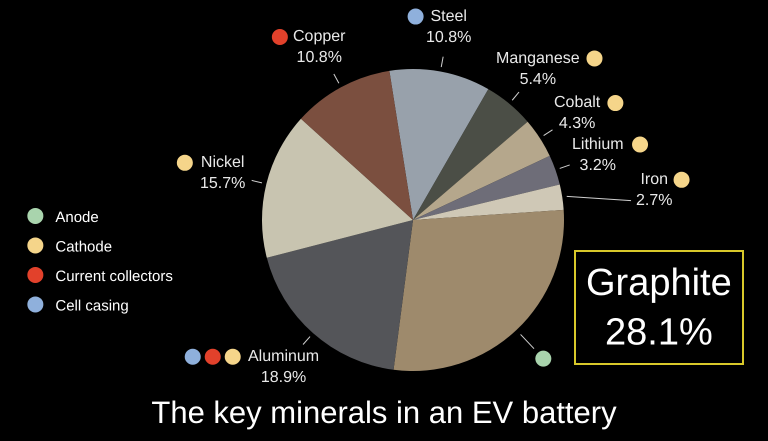 Image resolution: width=768 pixels, height=441 pixels. Describe the element at coordinates (83, 247) in the screenshot. I see `category-label: Cathode` at that location.